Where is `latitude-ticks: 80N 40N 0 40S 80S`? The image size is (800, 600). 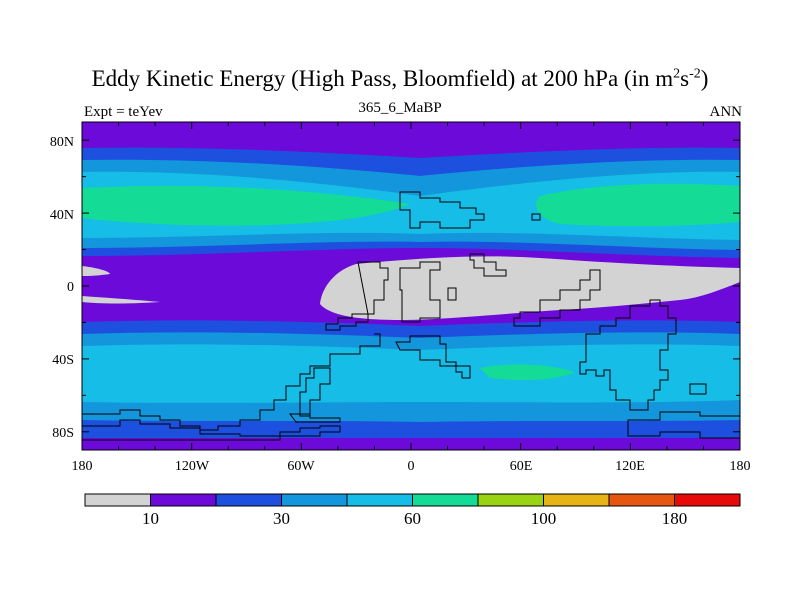 latitude-ticks: 80N 40N 0 40S 80S is located at coordinates (62, 288).